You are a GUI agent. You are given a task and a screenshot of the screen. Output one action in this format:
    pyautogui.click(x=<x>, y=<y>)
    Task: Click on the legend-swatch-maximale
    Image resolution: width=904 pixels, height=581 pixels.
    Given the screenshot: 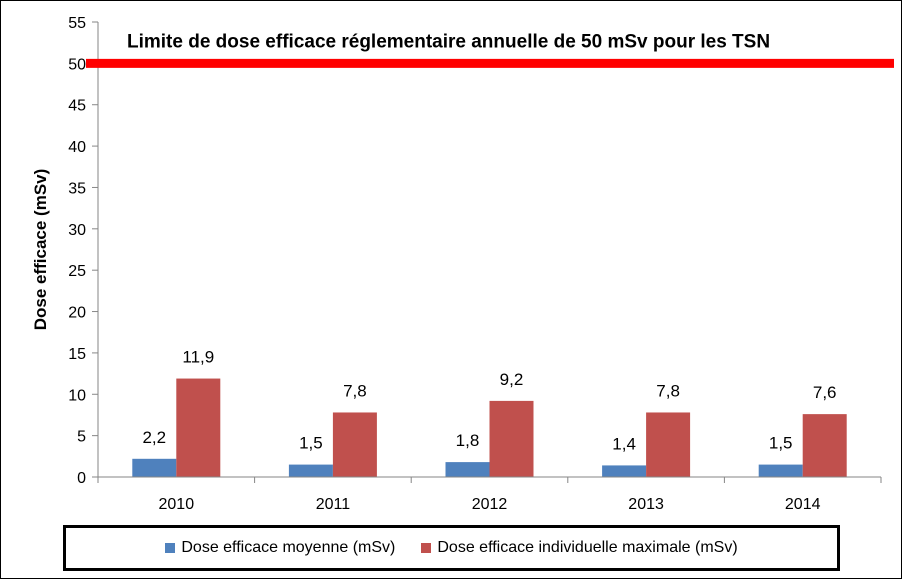 What is the action you would take?
    pyautogui.click(x=426, y=548)
    